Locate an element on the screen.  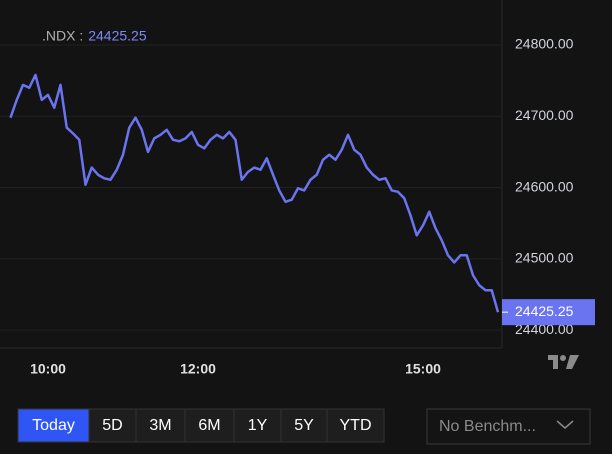
range-button-label: 5Y is located at coordinates (304, 425).